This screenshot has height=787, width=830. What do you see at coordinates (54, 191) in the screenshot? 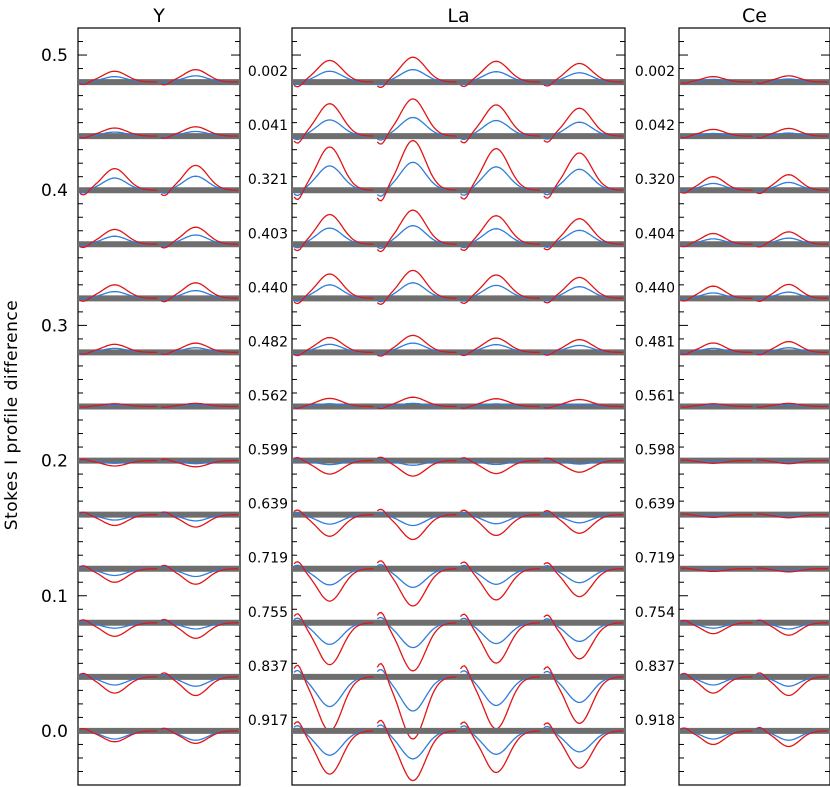
I see `y-tick-label: 0.4` at bounding box center [54, 191].